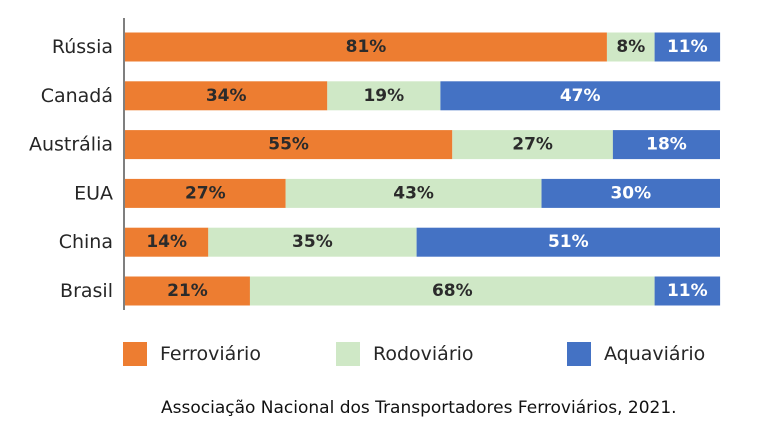 This screenshot has height=426, width=774. I want to click on category-label: Canadá, so click(77, 96).